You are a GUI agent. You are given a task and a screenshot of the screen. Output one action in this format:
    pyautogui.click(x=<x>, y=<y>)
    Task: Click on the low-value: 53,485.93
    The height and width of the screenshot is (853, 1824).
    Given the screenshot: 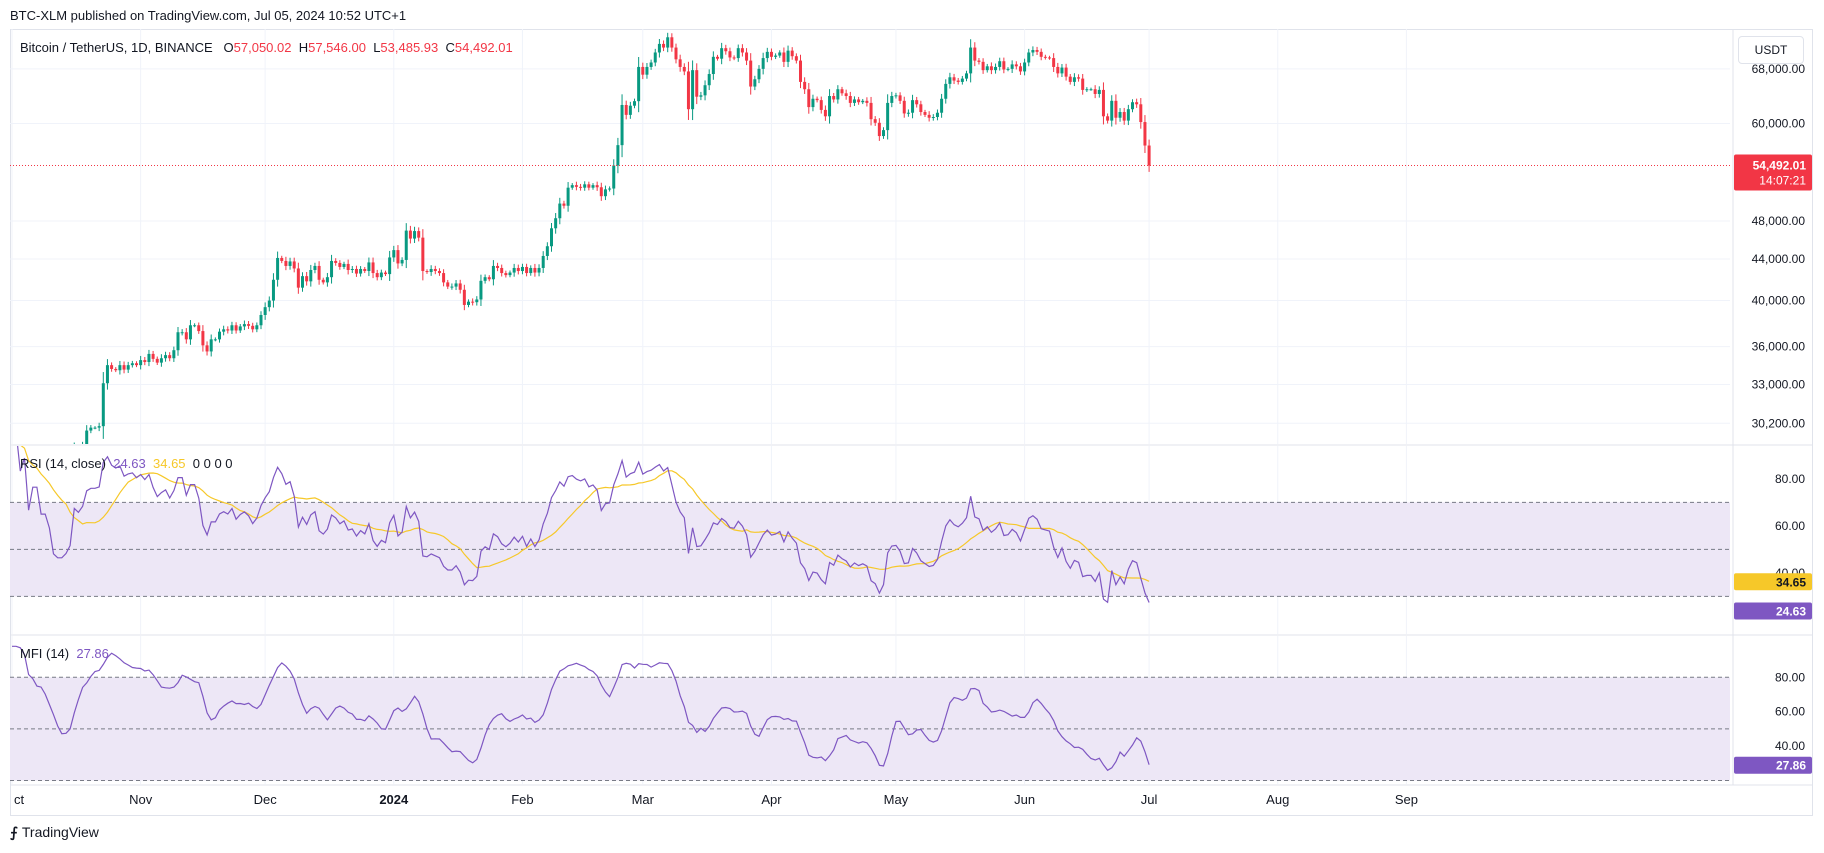 What is the action you would take?
    pyautogui.click(x=409, y=47)
    